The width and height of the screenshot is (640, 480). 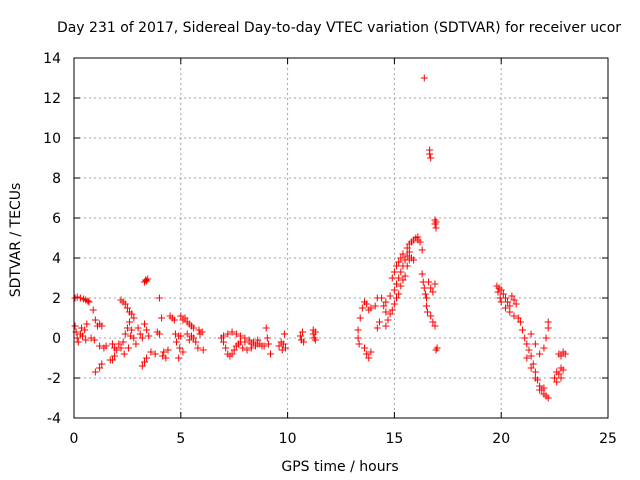 What do you see at coordinates (56, 219) in the screenshot?
I see `y-tick-label: 6` at bounding box center [56, 219].